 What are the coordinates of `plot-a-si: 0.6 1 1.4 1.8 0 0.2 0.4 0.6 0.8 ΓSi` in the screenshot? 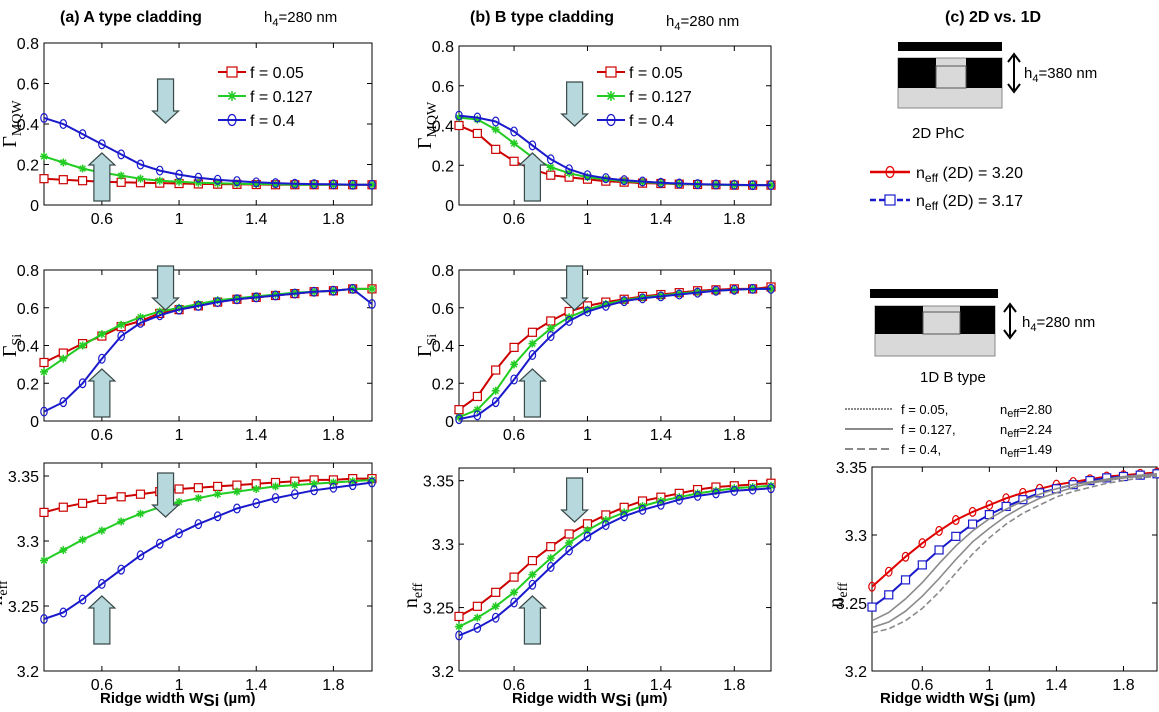 It's located at (188, 353).